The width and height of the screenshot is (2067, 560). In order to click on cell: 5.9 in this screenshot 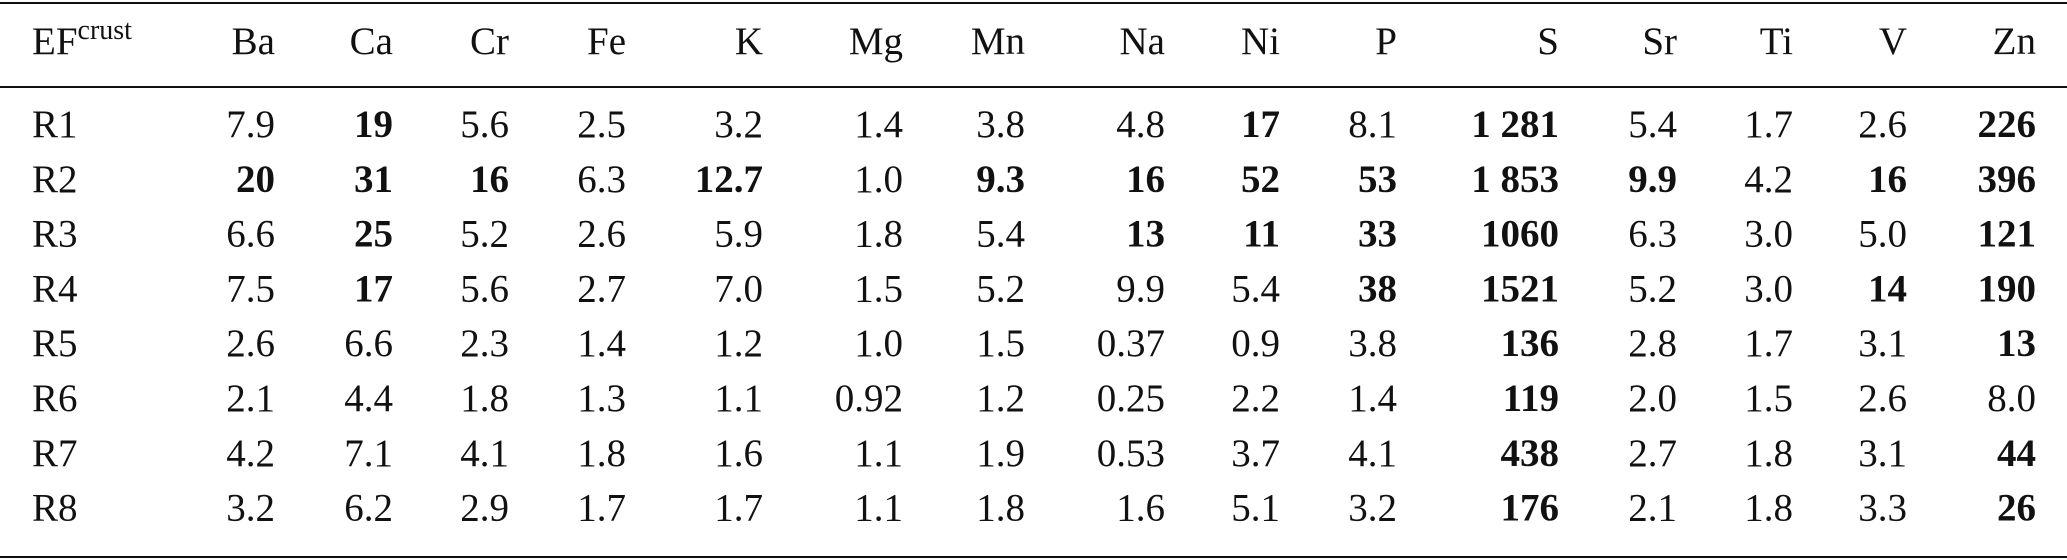, I will do `click(738, 234)`.